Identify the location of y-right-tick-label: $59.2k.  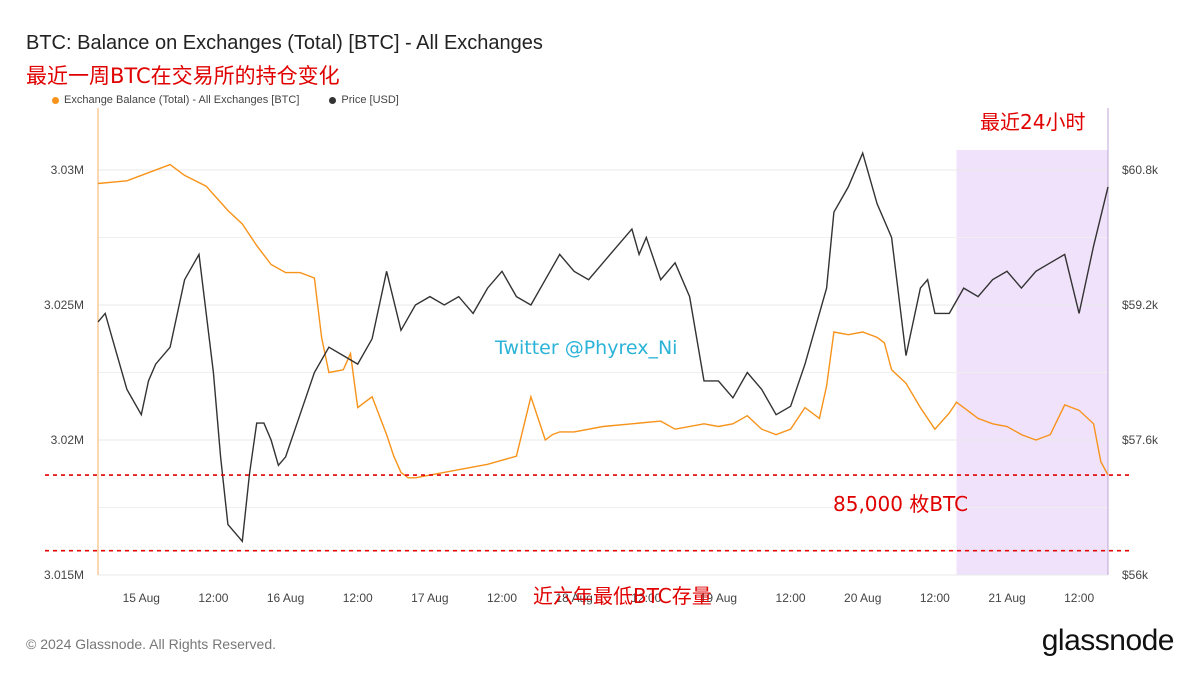
(1140, 305).